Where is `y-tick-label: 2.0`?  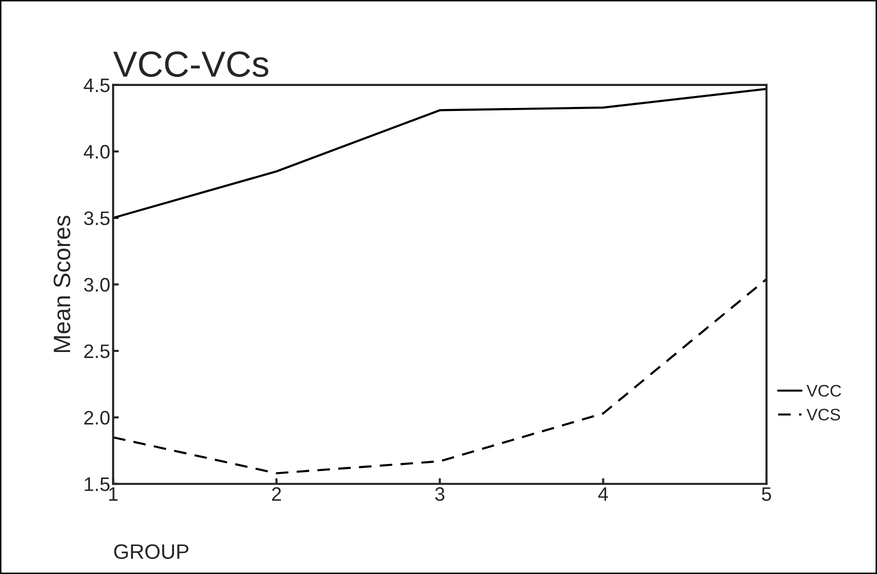 y-tick-label: 2.0 is located at coordinates (97, 417).